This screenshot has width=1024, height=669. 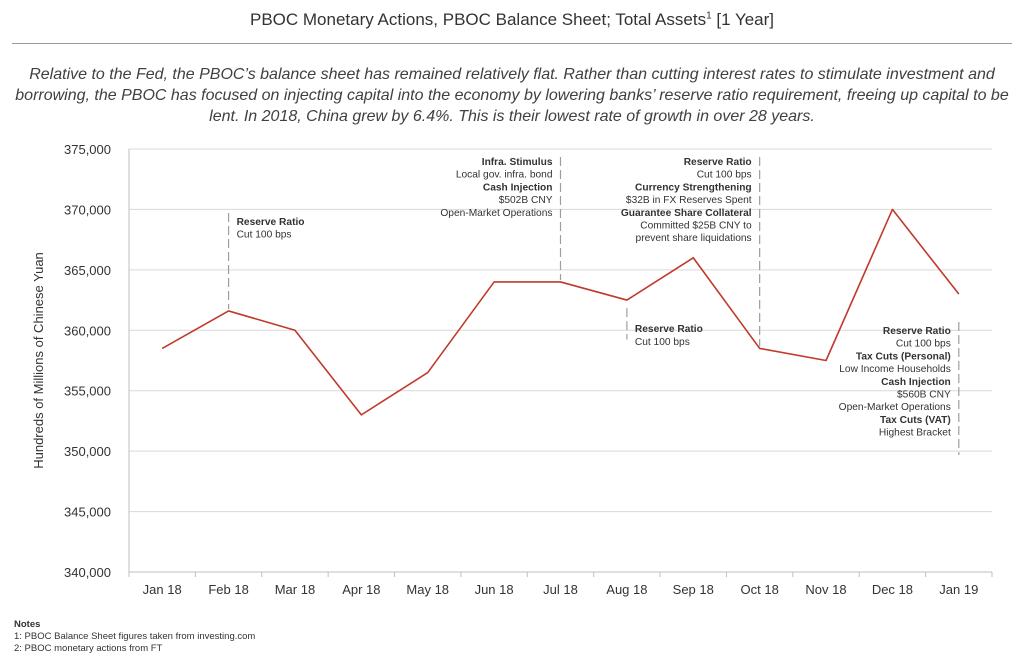 What do you see at coordinates (87, 451) in the screenshot?
I see `y-tick-label: 350,000` at bounding box center [87, 451].